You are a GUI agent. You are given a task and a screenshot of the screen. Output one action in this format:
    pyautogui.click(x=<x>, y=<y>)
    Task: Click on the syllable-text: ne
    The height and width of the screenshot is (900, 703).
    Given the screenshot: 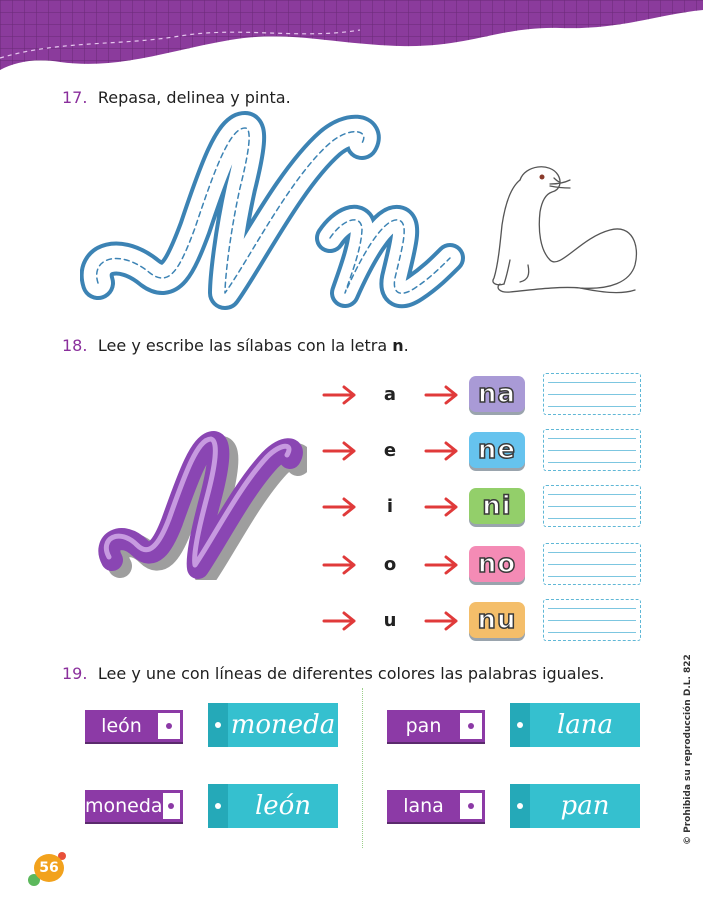 What is the action you would take?
    pyautogui.click(x=497, y=450)
    